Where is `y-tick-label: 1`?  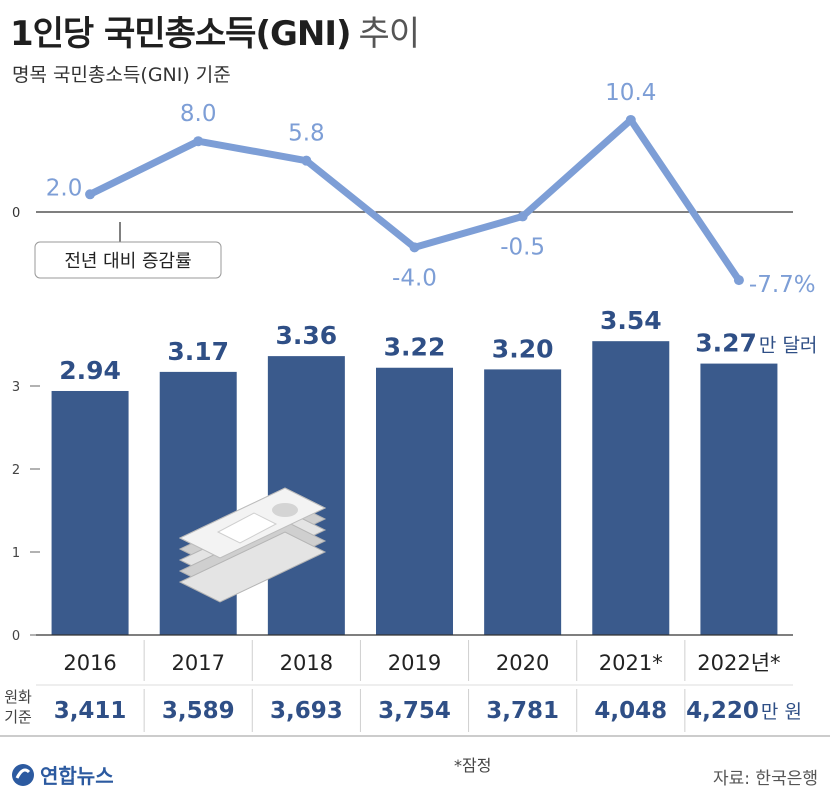
y-tick-label: 1 is located at coordinates (16, 553).